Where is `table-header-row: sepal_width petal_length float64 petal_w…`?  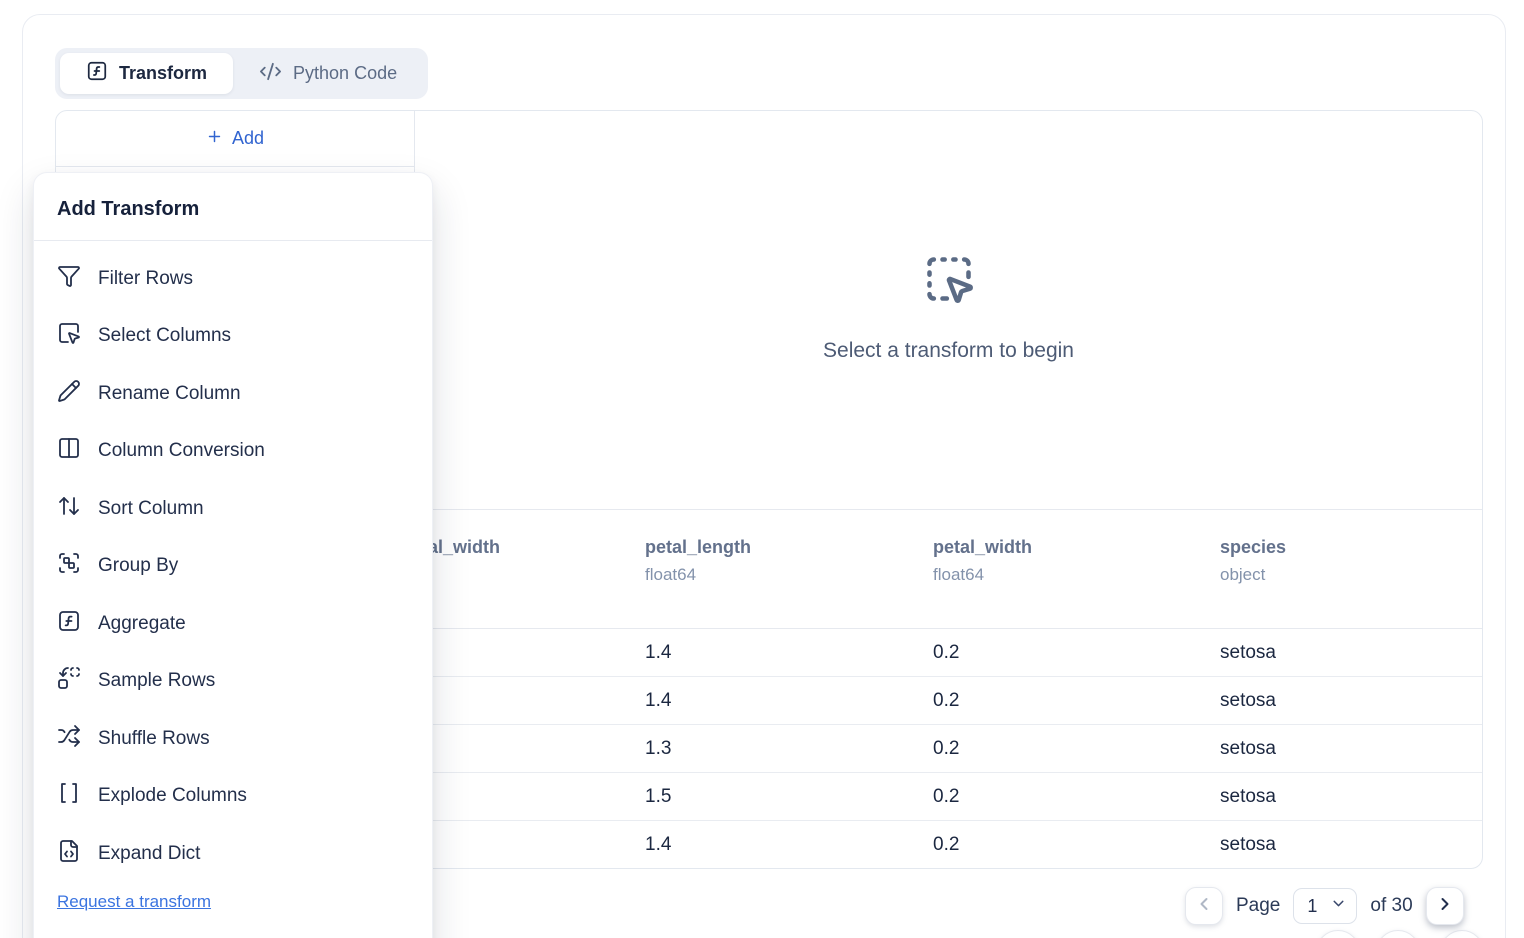 table-header-row: sepal_width petal_length float64 petal_w… is located at coordinates (769, 569).